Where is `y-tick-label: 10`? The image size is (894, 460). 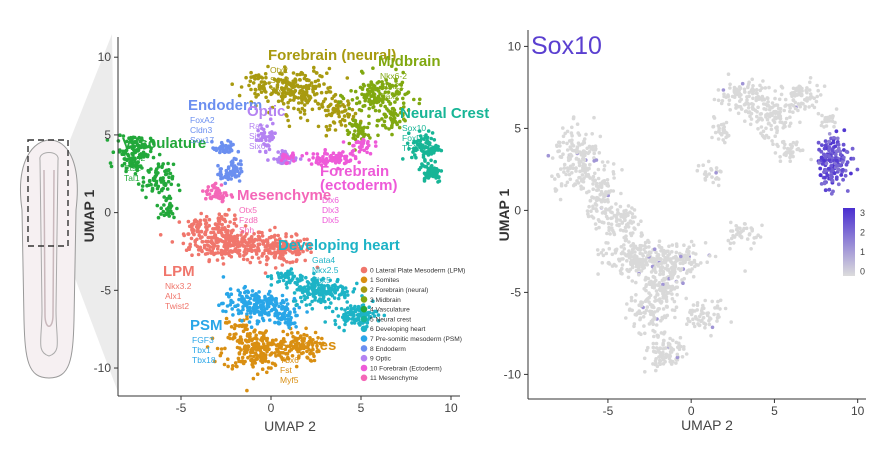 y-tick-label: 10 is located at coordinates (105, 57).